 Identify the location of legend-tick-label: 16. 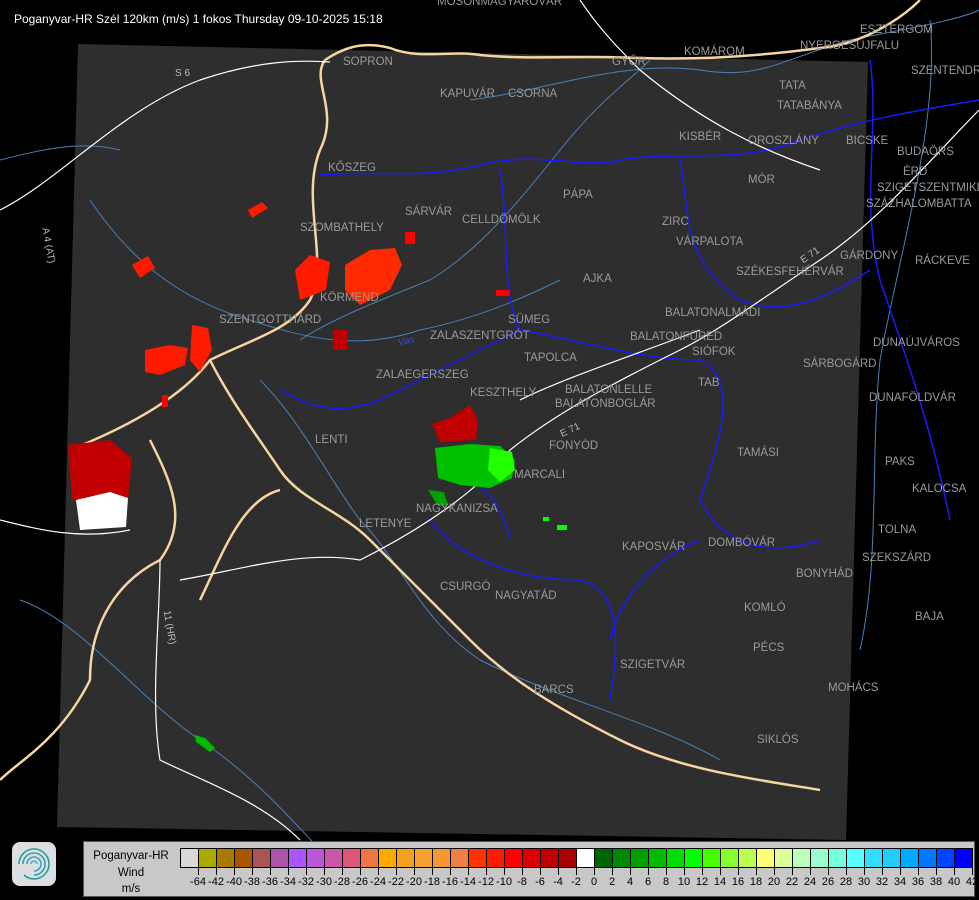
(738, 882).